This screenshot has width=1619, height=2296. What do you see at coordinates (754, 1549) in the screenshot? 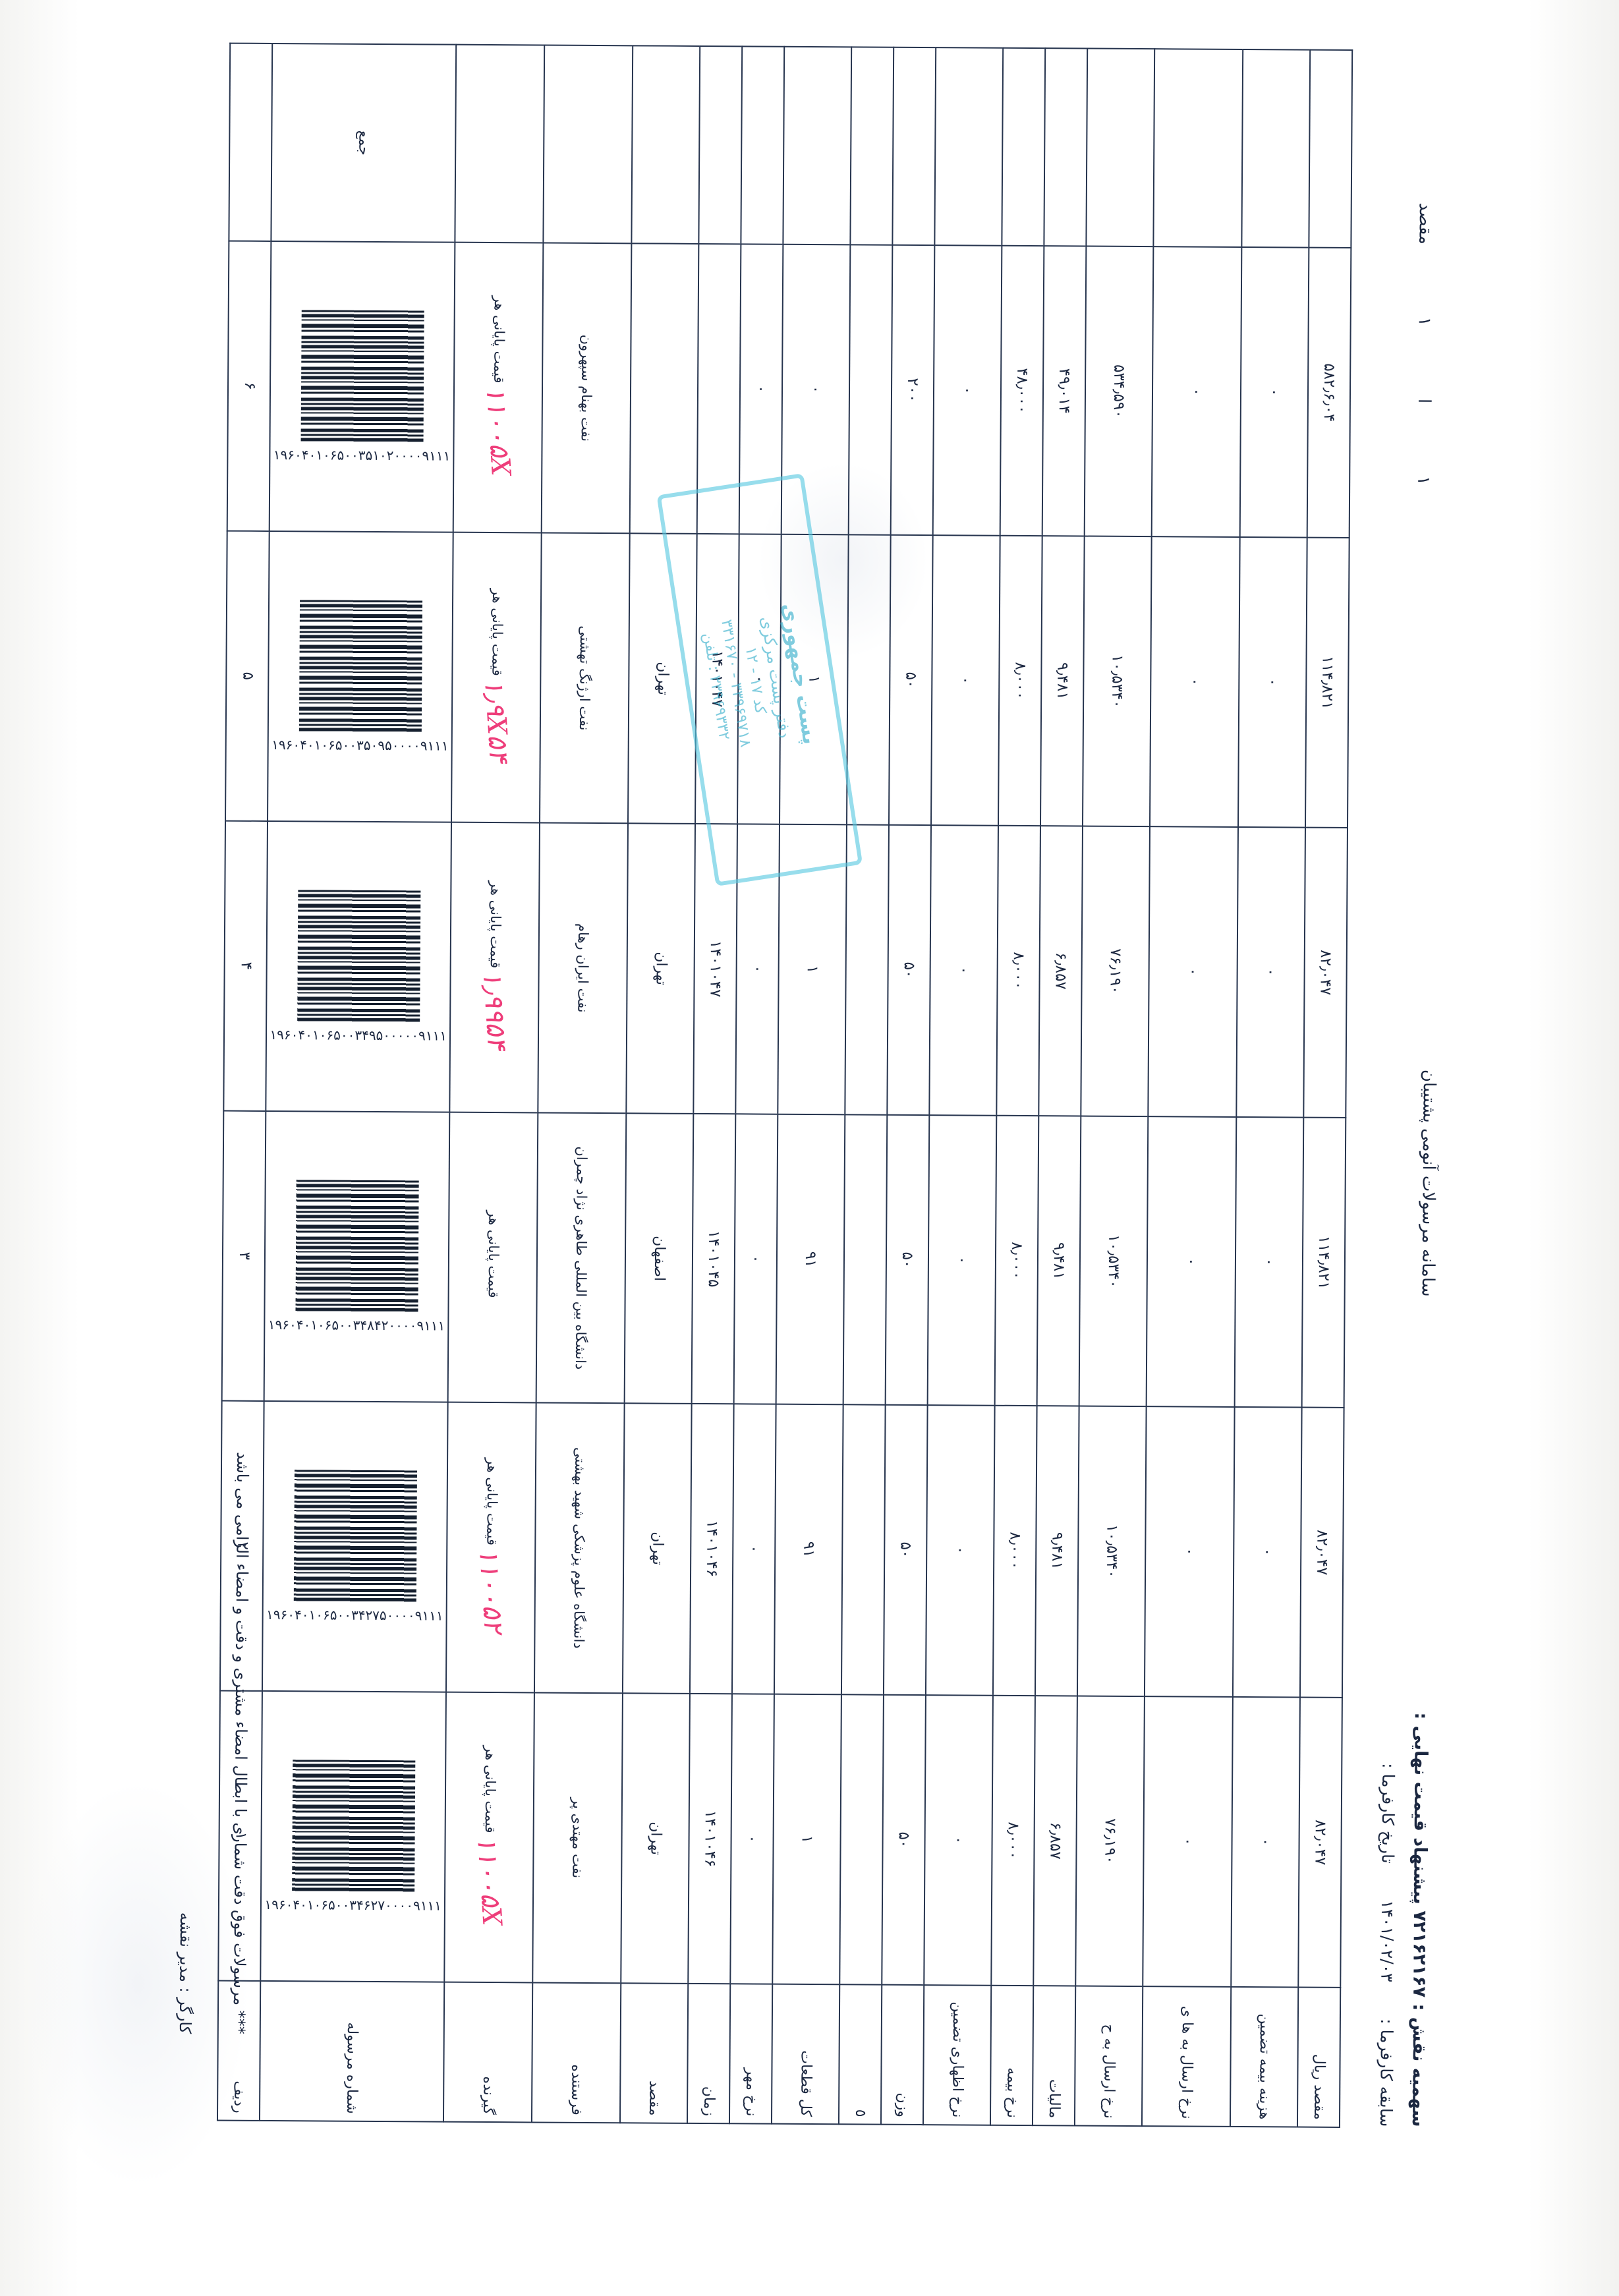
I see `cell-stamp-2: ٠` at bounding box center [754, 1549].